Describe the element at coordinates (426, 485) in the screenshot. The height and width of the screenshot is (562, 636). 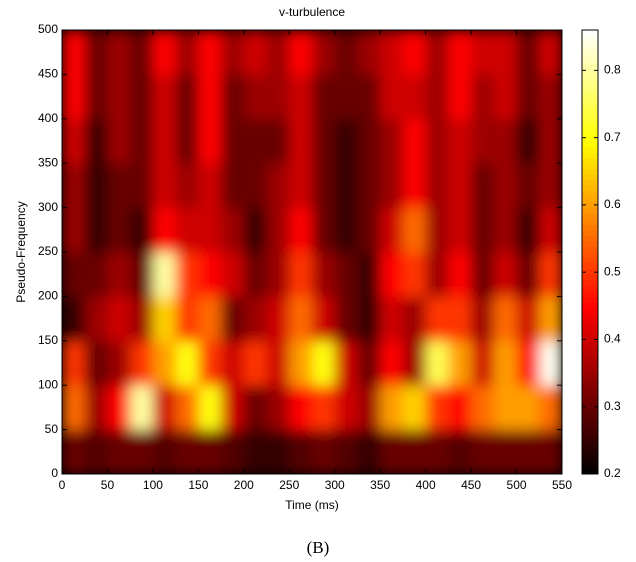
I see `x-tick-label: 400` at that location.